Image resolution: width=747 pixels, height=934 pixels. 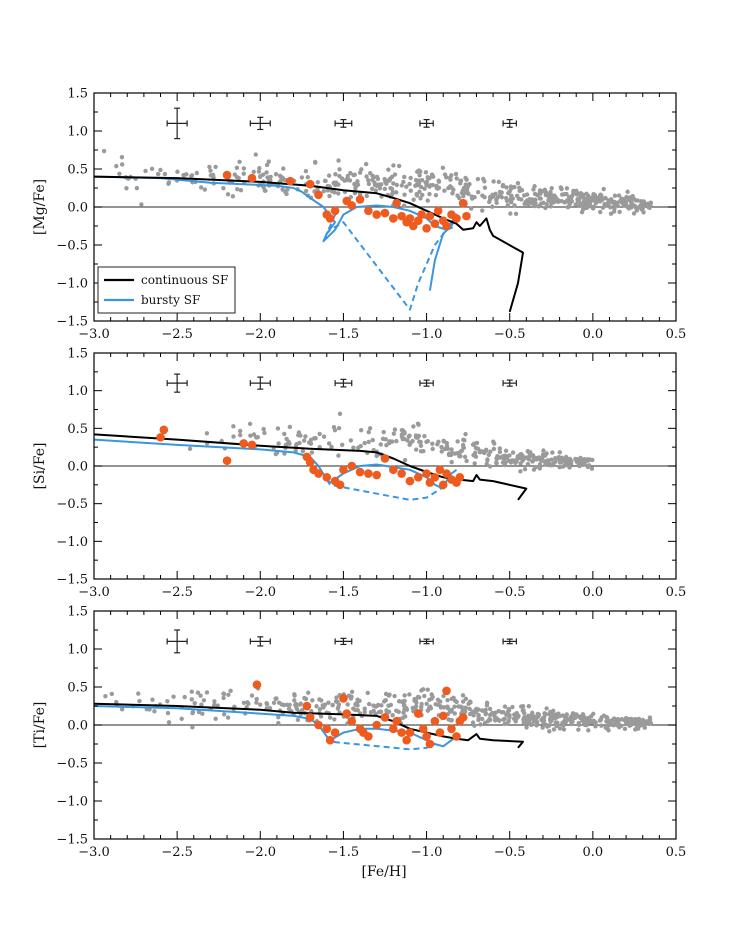 What do you see at coordinates (344, 334) in the screenshot?
I see `x-tick-label: −1.5` at bounding box center [344, 334].